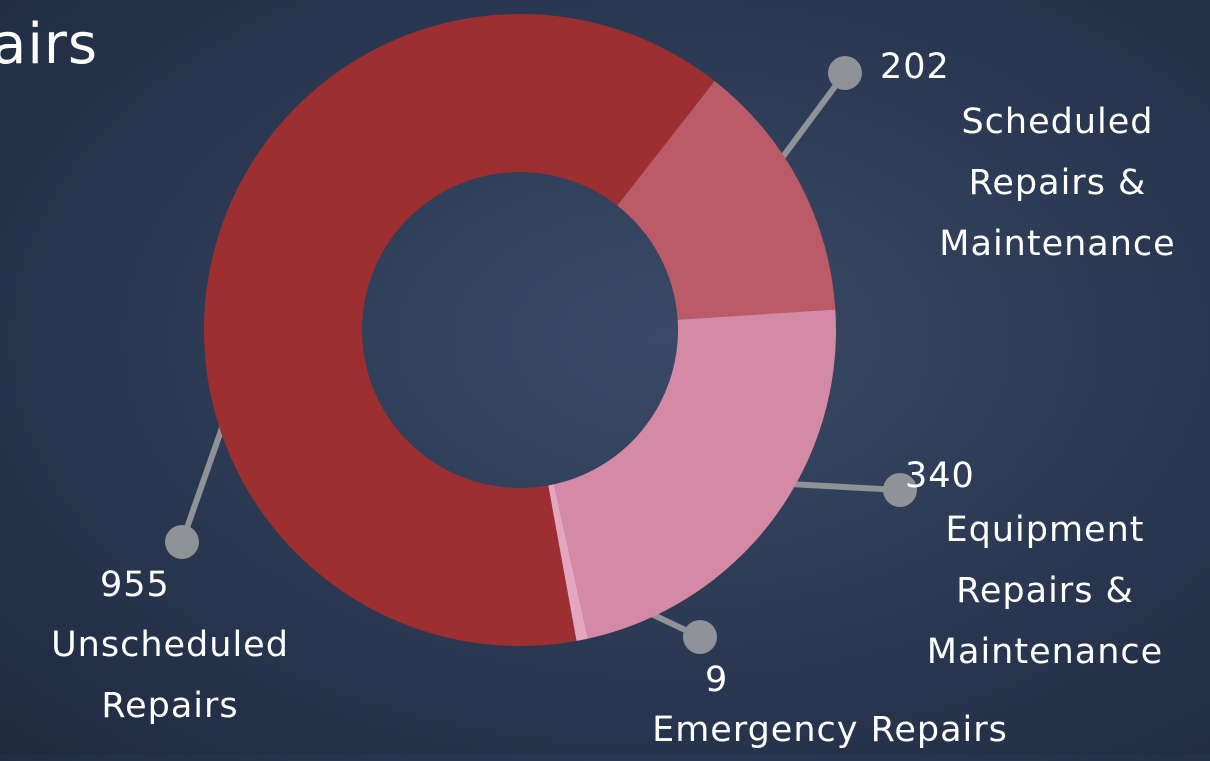 The height and width of the screenshot is (761, 1210). What do you see at coordinates (49, 44) in the screenshot?
I see `chart-title: airs` at bounding box center [49, 44].